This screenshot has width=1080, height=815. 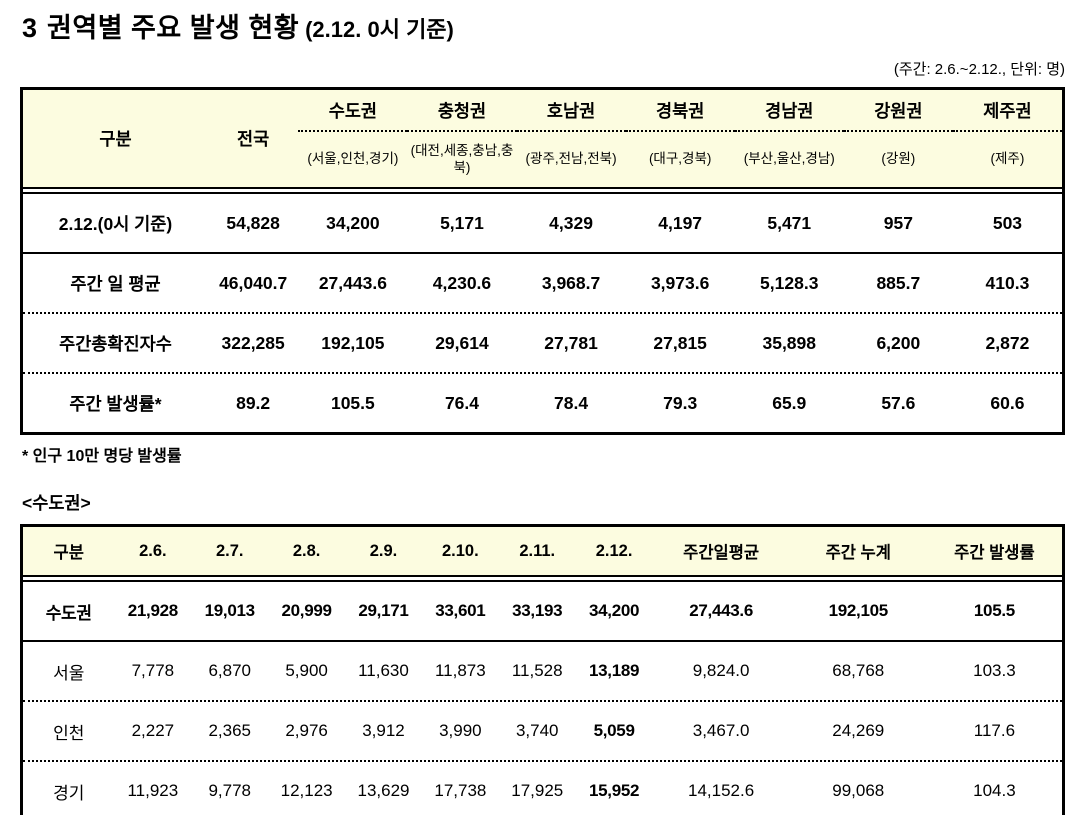 I want to click on cell: 2,227, so click(x=153, y=730).